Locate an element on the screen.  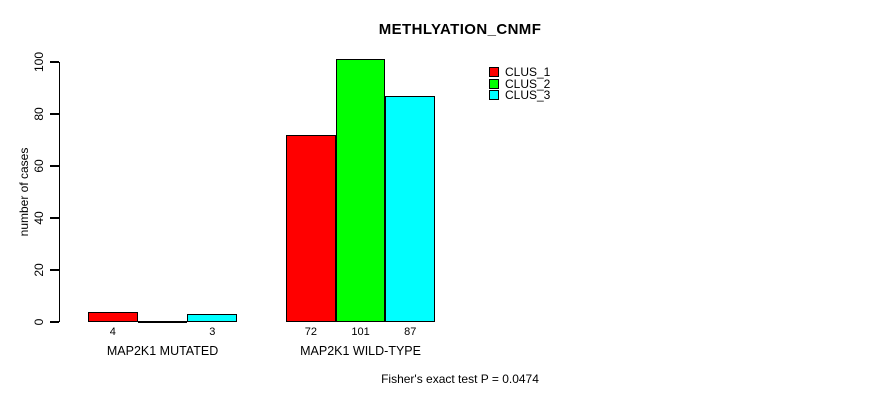
bar-value-label: 4 is located at coordinates (112, 332).